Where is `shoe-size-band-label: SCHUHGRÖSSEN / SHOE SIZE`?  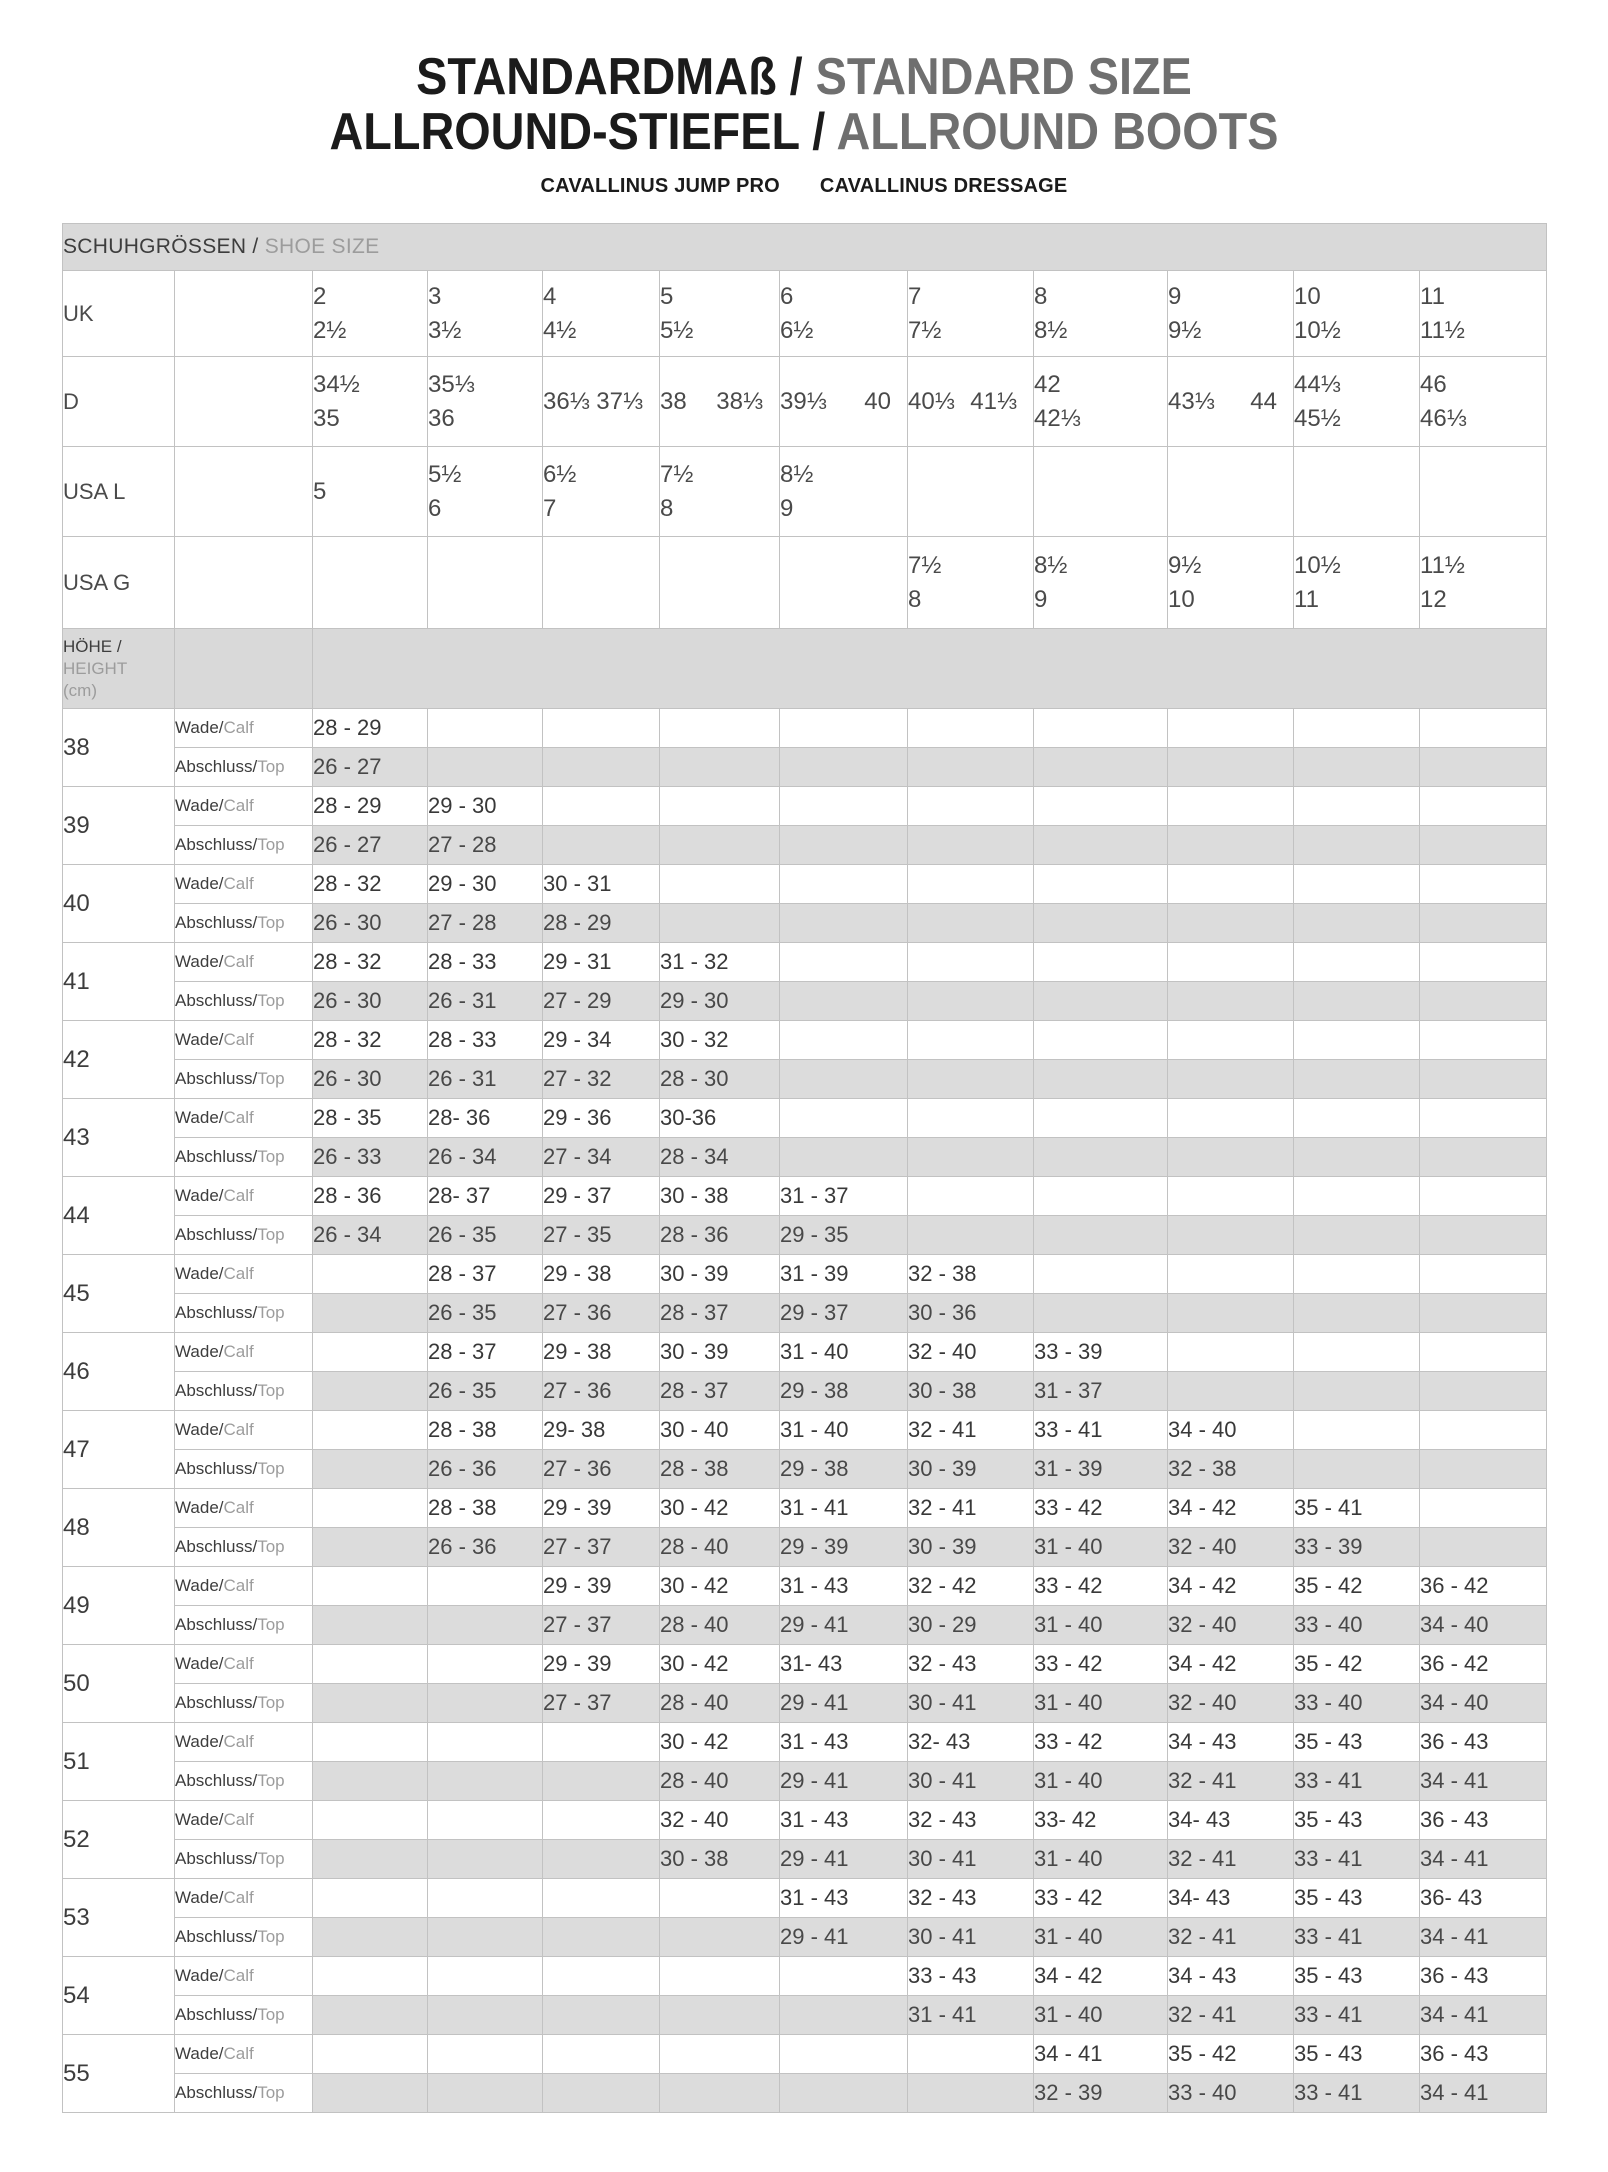
shoe-size-band-label: SCHUHGRÖSSEN / SHOE SIZE is located at coordinates (804, 247).